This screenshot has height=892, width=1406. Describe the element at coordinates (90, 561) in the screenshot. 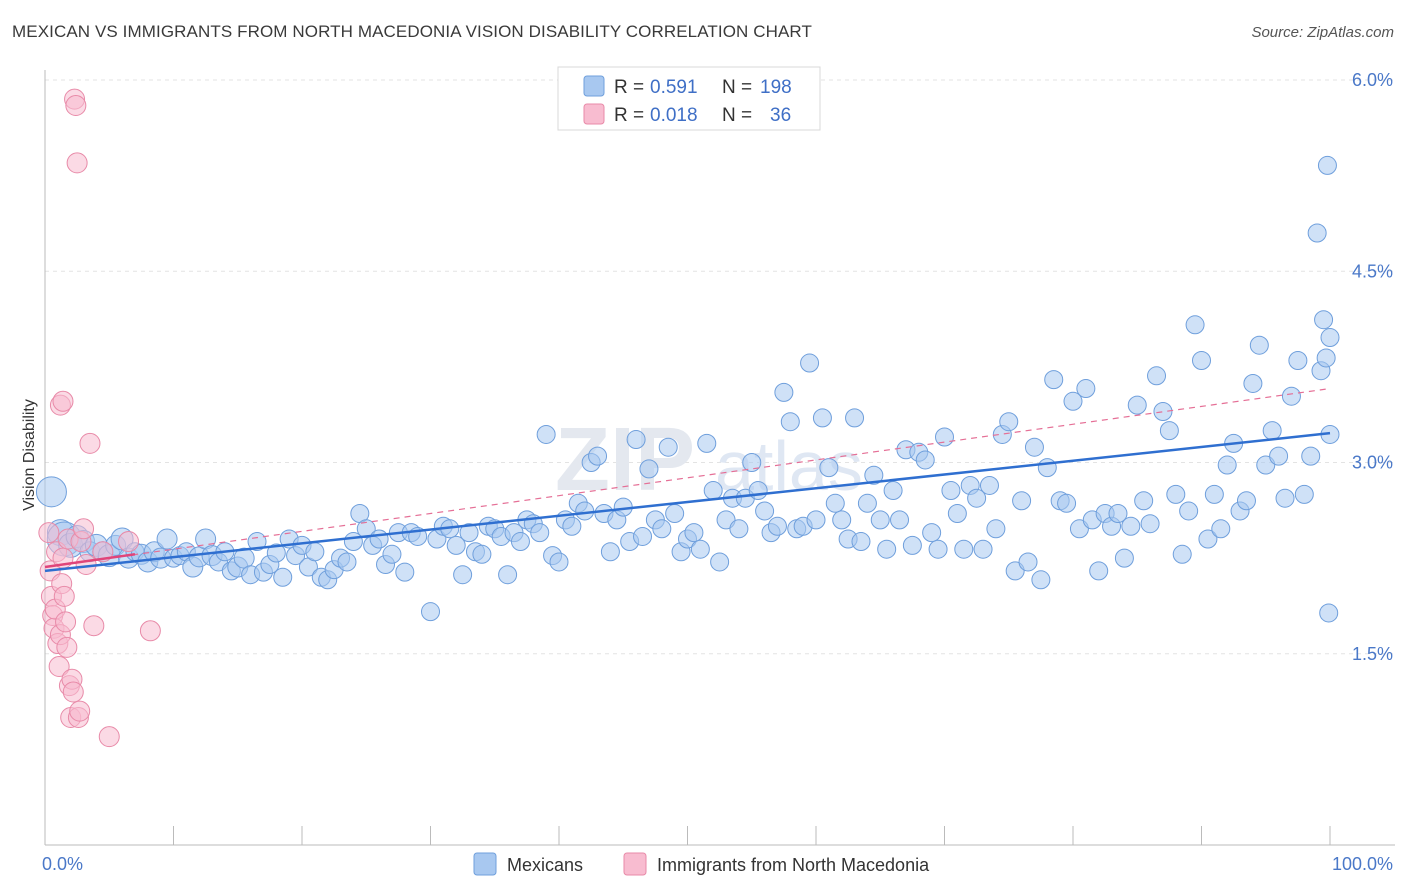

I see `trend-line-north-macedonia-solid` at that location.